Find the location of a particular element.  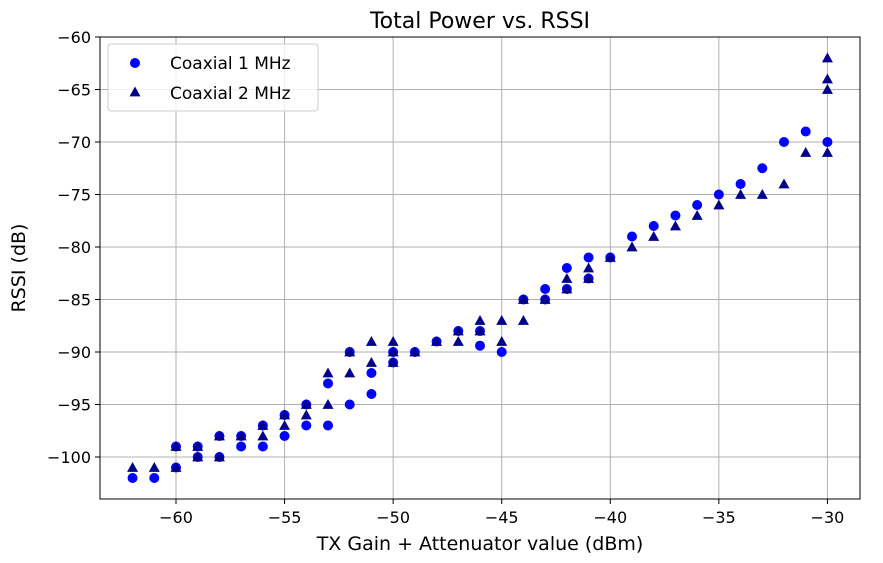

x-tick-label: −35 is located at coordinates (719, 517).